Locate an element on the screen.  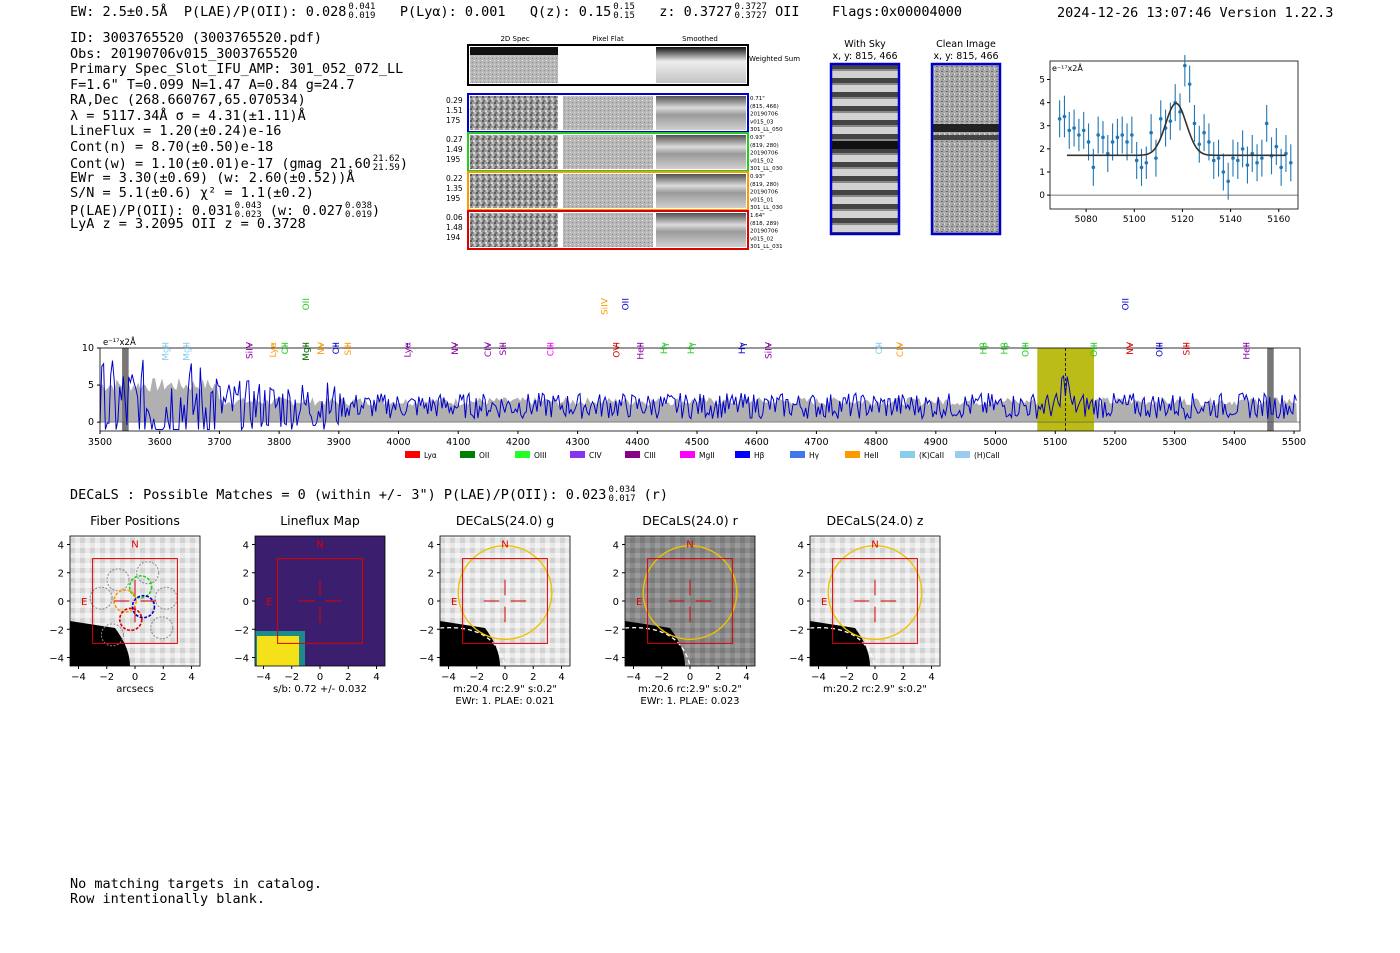
spectrum-xtick-label: 4800 is located at coordinates (876, 442).